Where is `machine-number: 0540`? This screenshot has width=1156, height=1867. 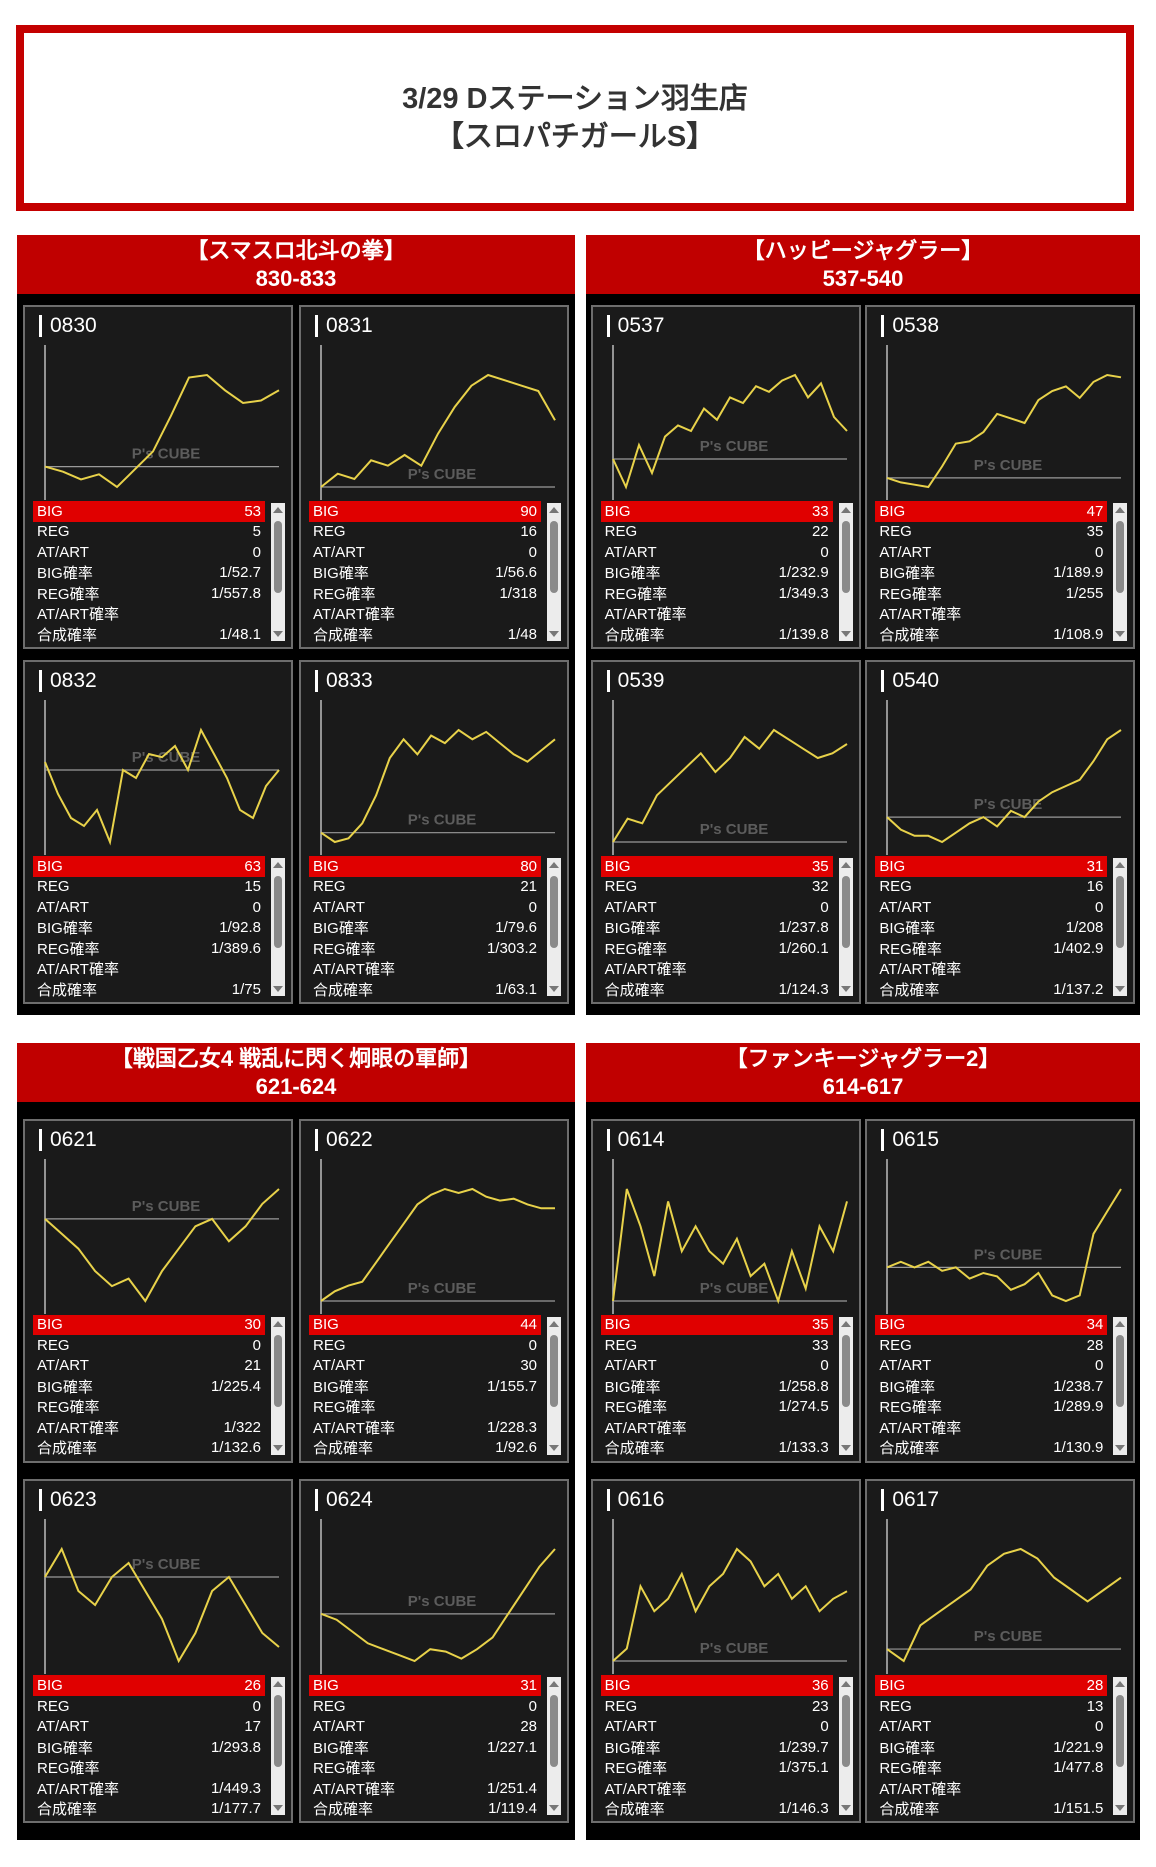 machine-number: 0540 is located at coordinates (910, 681).